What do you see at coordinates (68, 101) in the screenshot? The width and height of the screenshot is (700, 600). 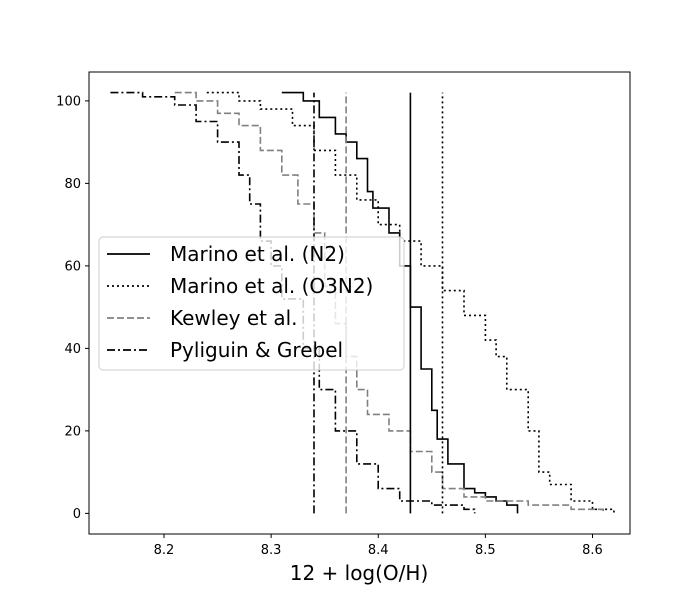 I see `y-tick-label-5: 100` at bounding box center [68, 101].